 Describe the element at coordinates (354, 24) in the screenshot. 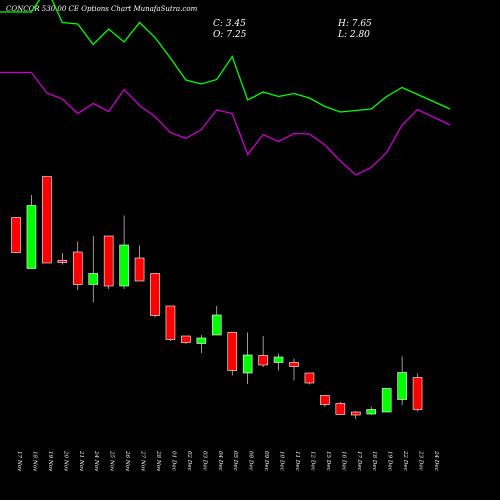

I see `high-value-label: H: 7.65` at that location.